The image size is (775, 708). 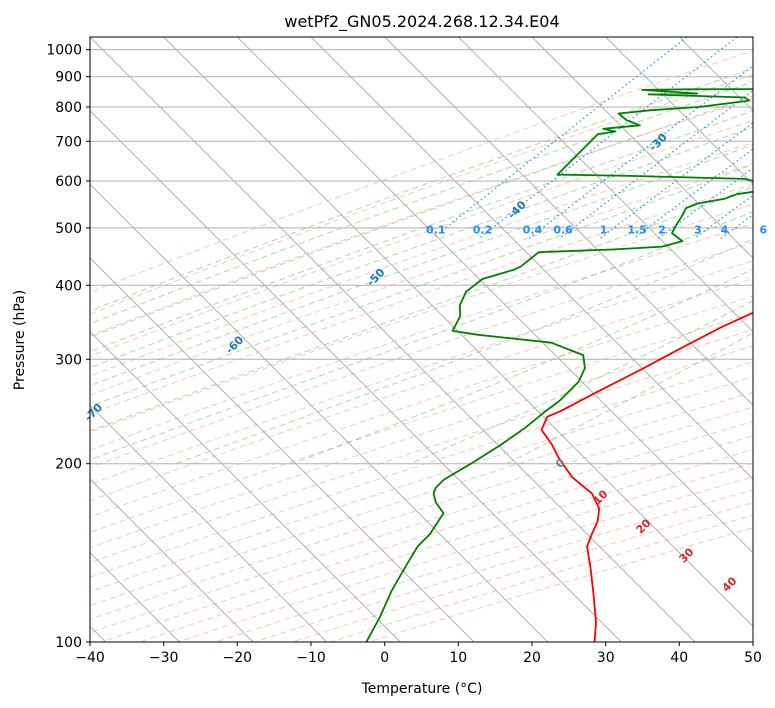 I want to click on y-tick-label: 900, so click(x=68, y=78).